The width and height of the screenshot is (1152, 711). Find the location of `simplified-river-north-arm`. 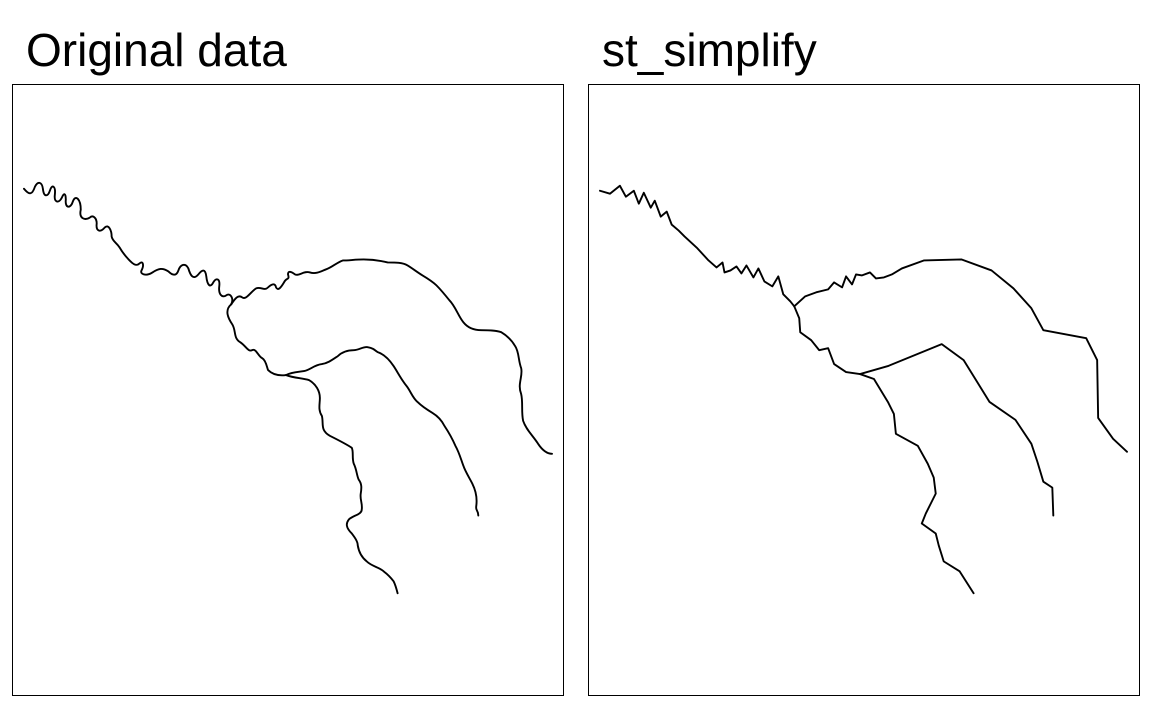

simplified-river-north-arm is located at coordinates (960, 355).